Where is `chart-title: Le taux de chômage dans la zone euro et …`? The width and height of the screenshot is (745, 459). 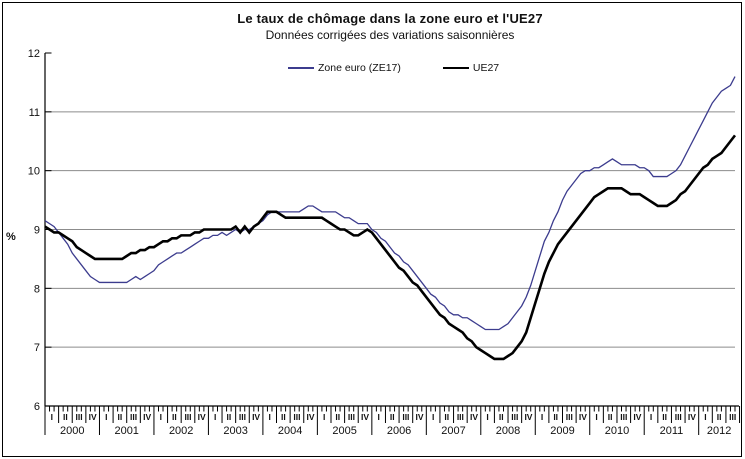 chart-title: Le taux de chômage dans la zone euro et … is located at coordinates (390, 18).